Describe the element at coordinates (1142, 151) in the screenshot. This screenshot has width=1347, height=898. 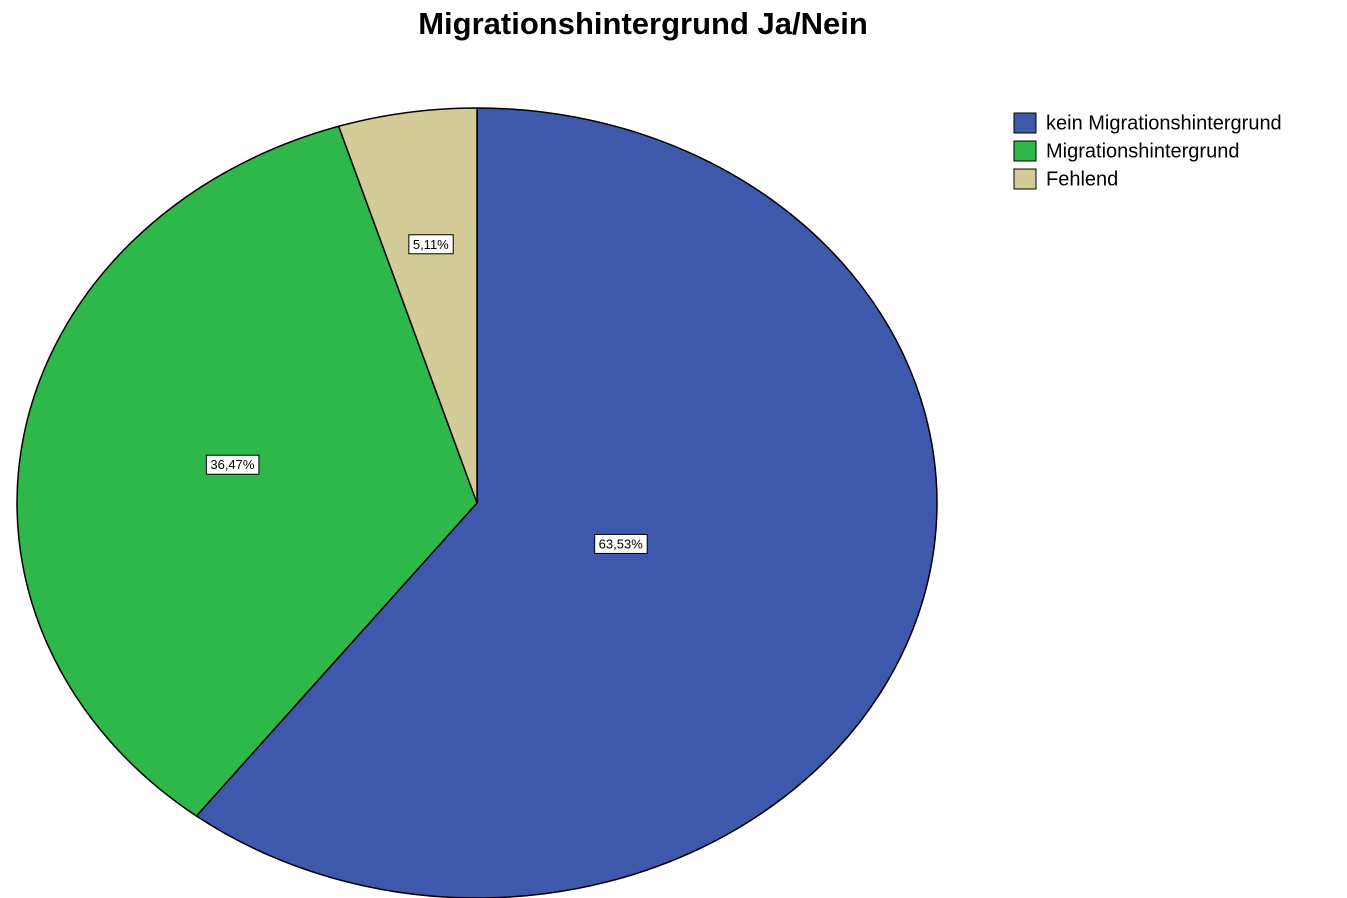
I see `legend-label: Migrationshintergrund` at that location.